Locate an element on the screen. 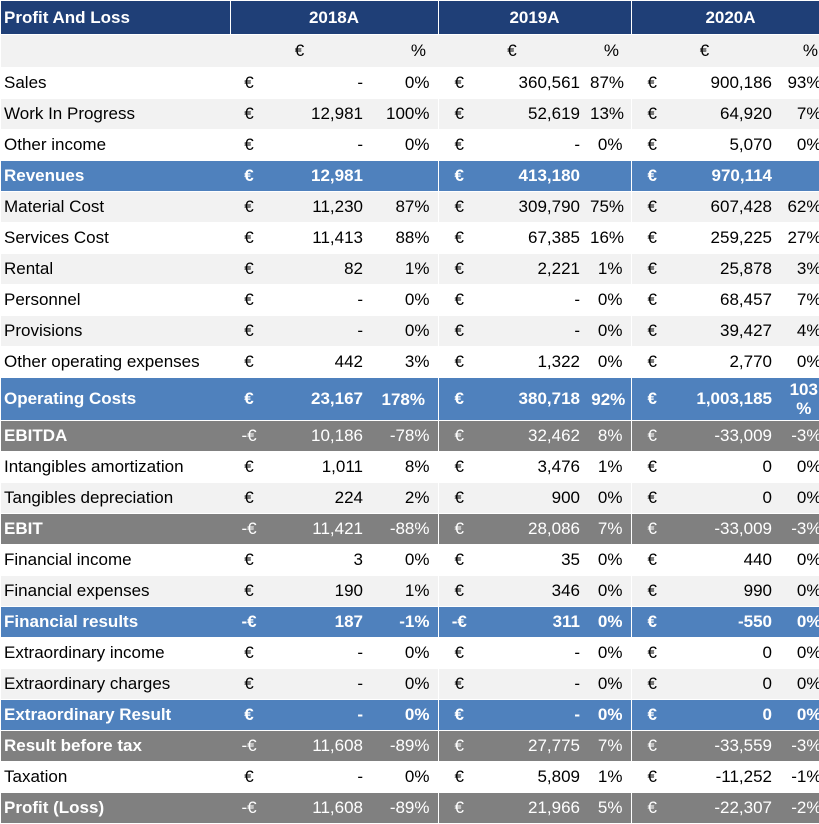 This screenshot has height=824, width=819. value-cell: 440 is located at coordinates (725, 560).